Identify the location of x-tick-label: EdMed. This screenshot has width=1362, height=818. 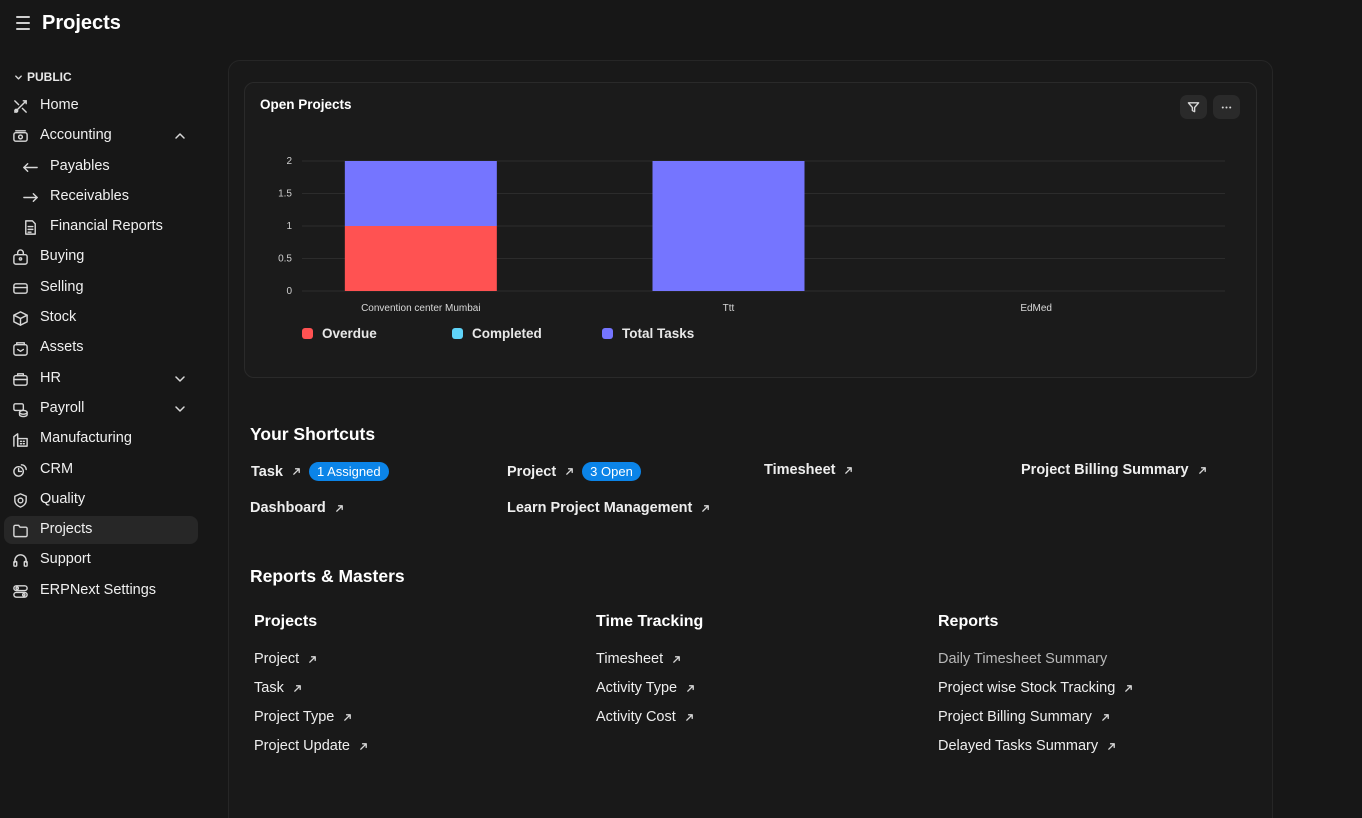
(1036, 308).